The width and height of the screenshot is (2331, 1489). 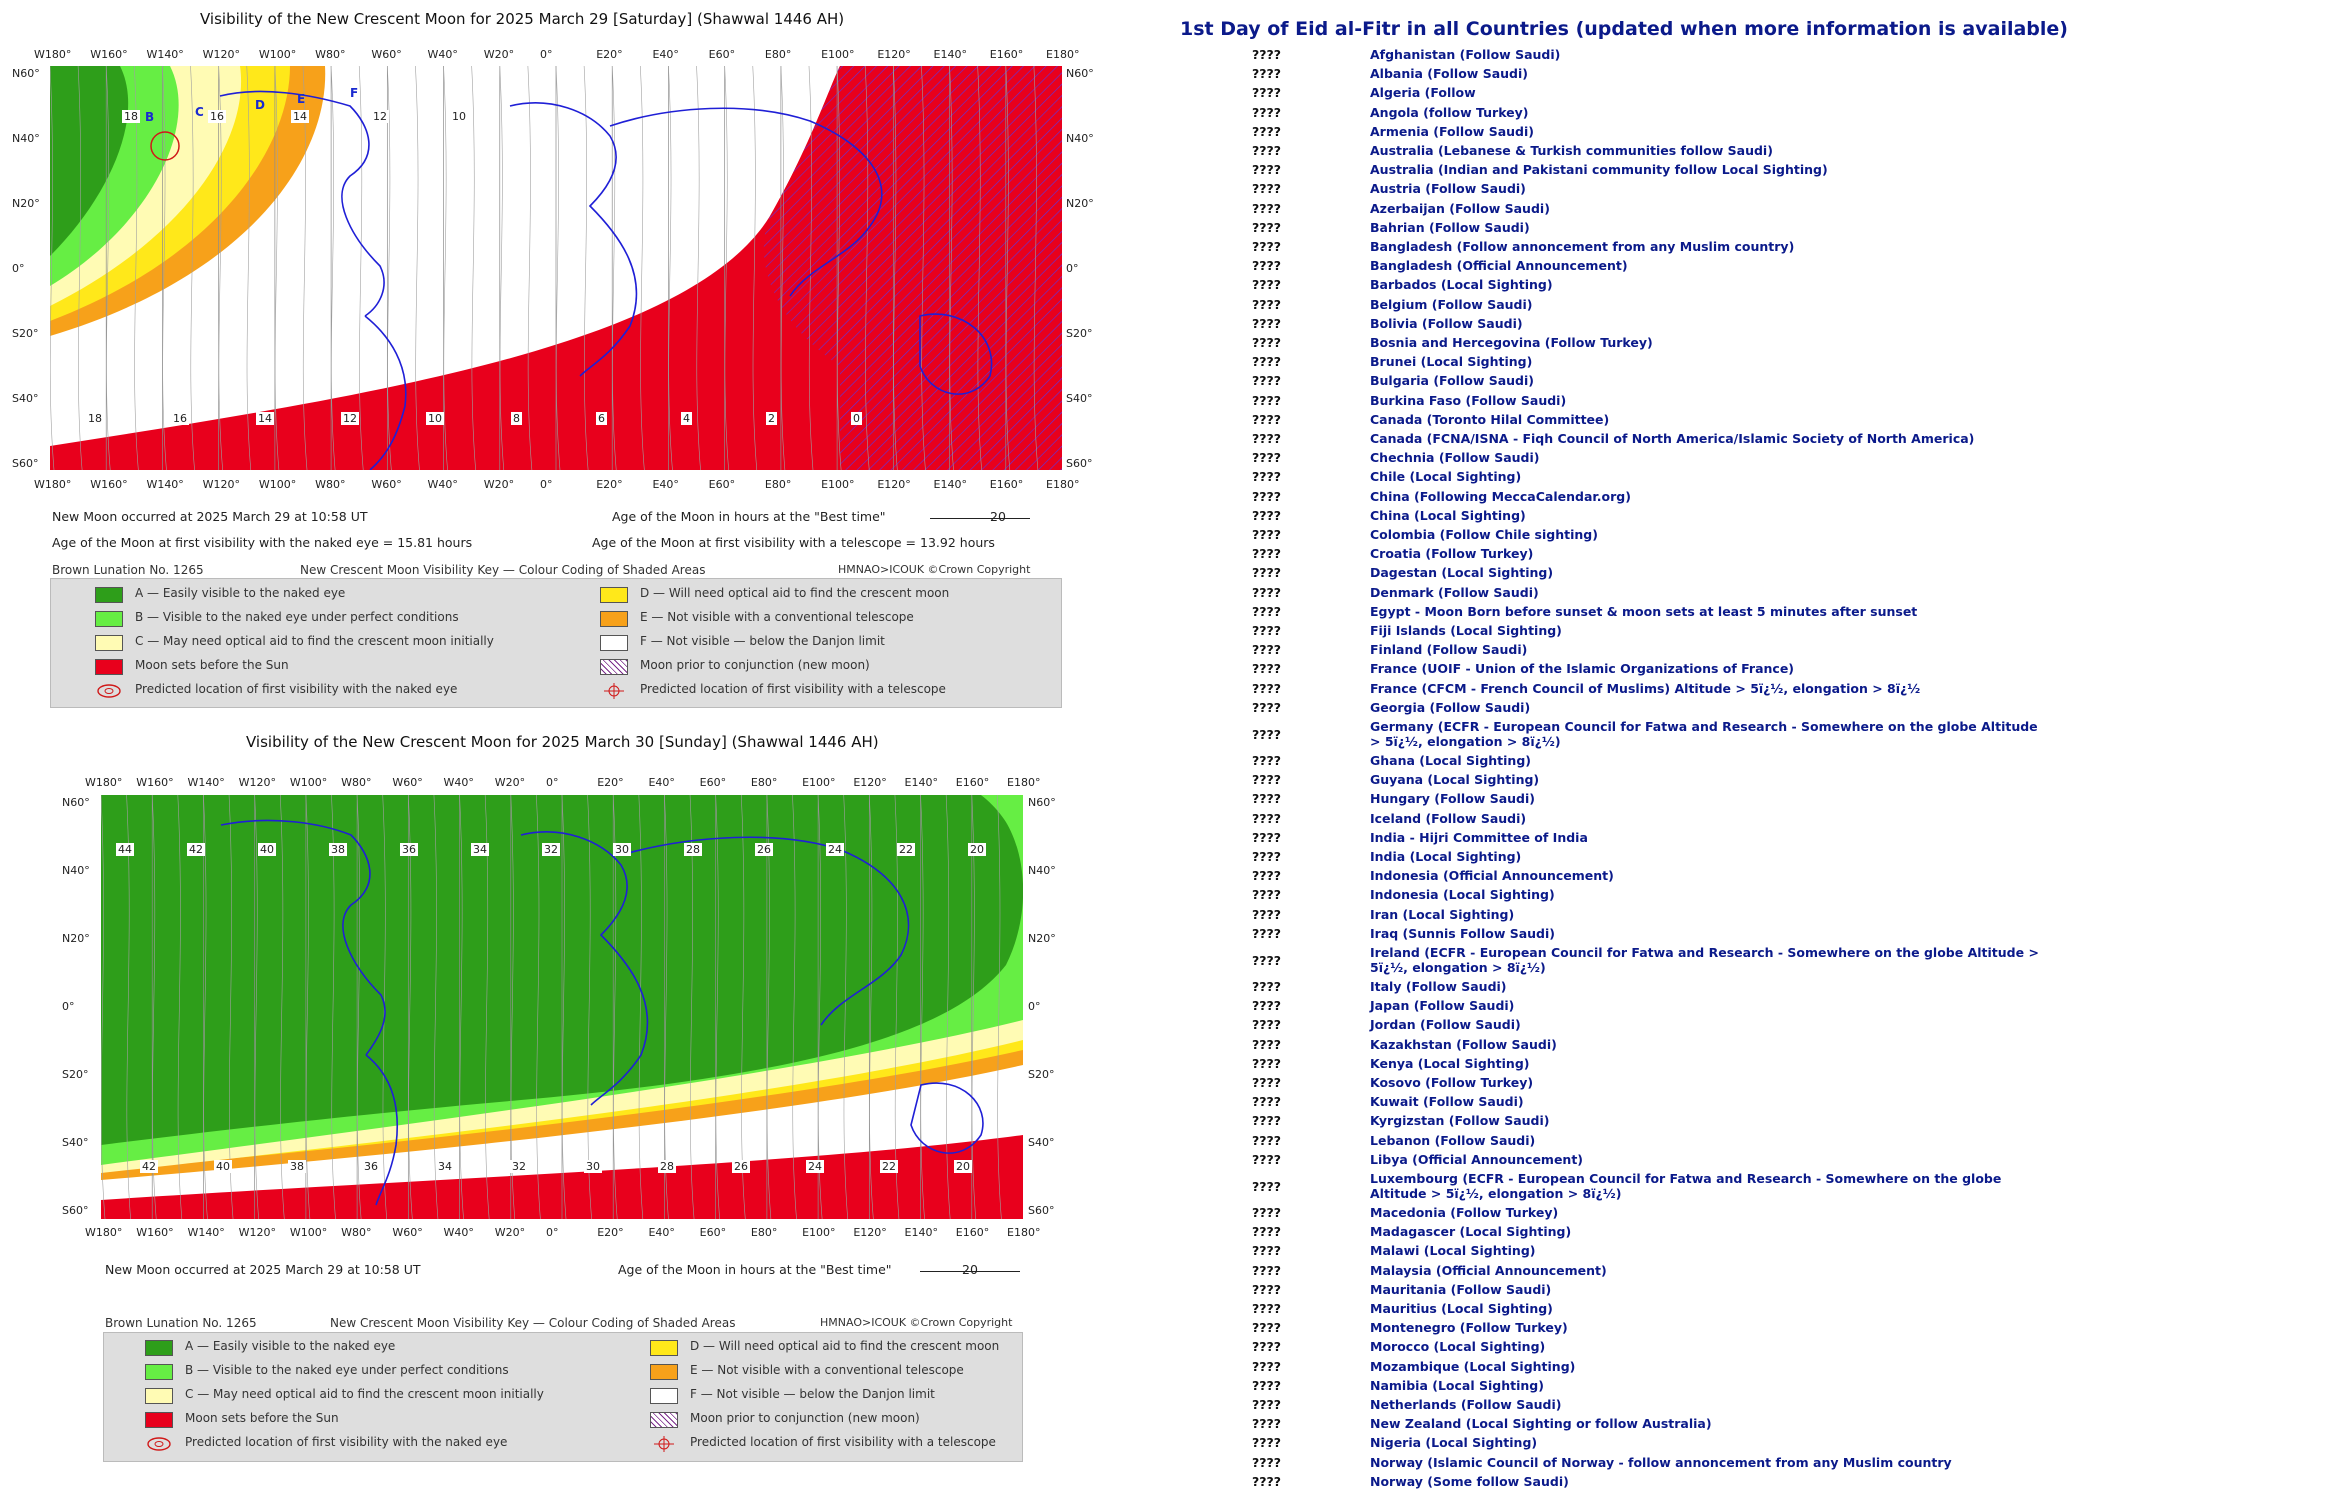 What do you see at coordinates (950, 484) in the screenshot?
I see `m1-lon-label: E140°` at bounding box center [950, 484].